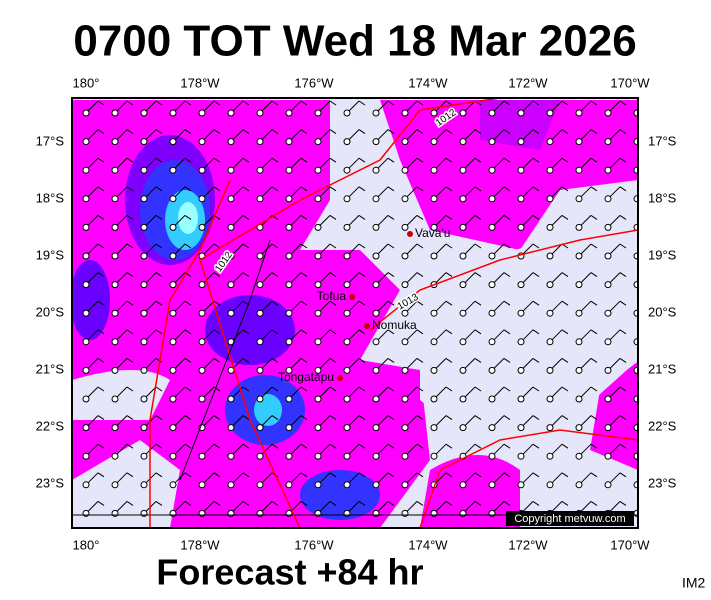 This screenshot has width=711, height=600. What do you see at coordinates (86, 82) in the screenshot?
I see `lon-label: 180°` at bounding box center [86, 82].